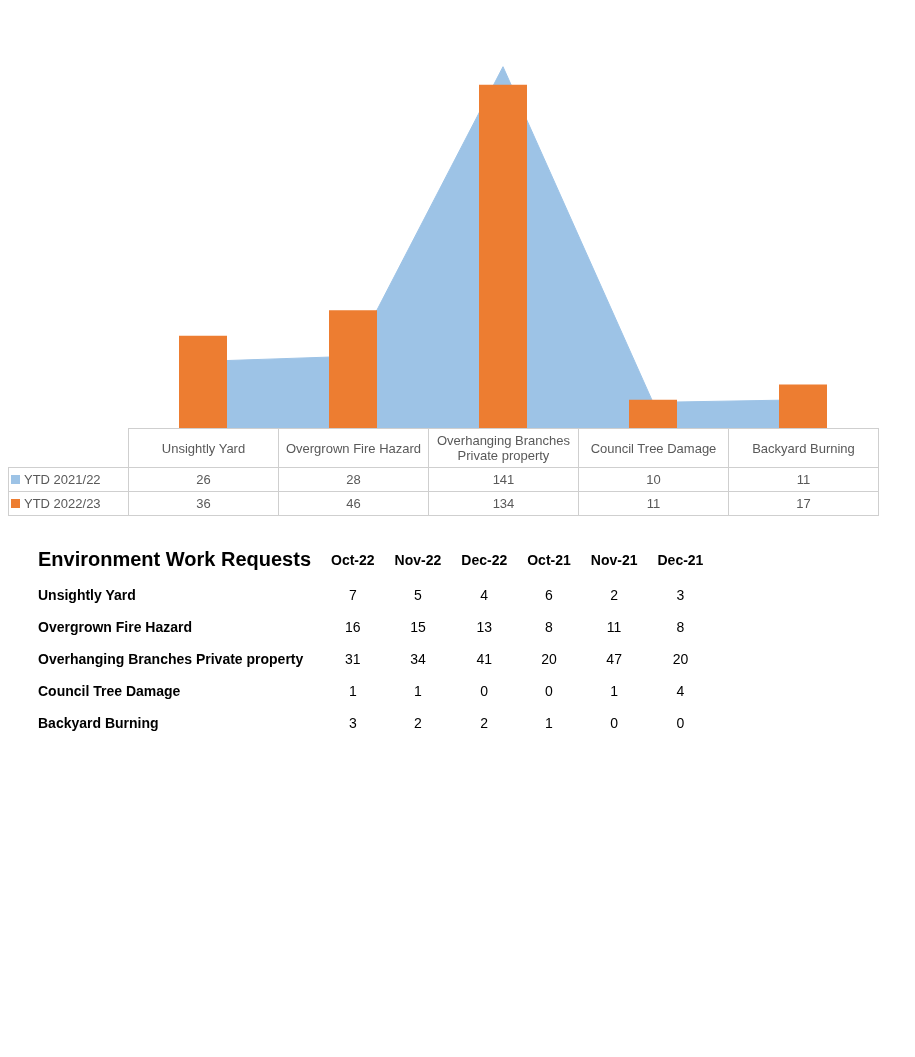  Describe the element at coordinates (503, 479) in the screenshot. I see `data-label: 141` at that location.